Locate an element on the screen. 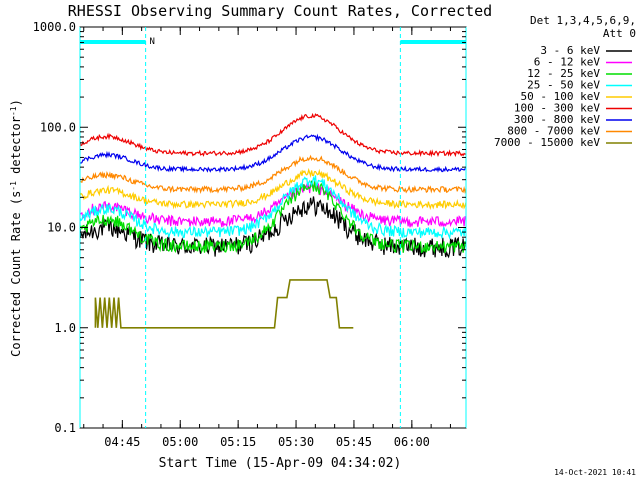  y-axis-label: Corrected Count Rate (s-1 detector-1) is located at coordinates (16, 228).